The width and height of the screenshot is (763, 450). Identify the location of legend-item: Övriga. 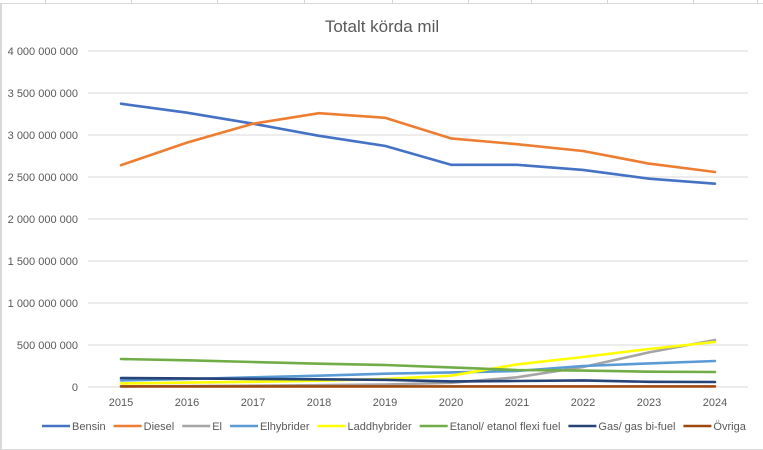
(715, 427).